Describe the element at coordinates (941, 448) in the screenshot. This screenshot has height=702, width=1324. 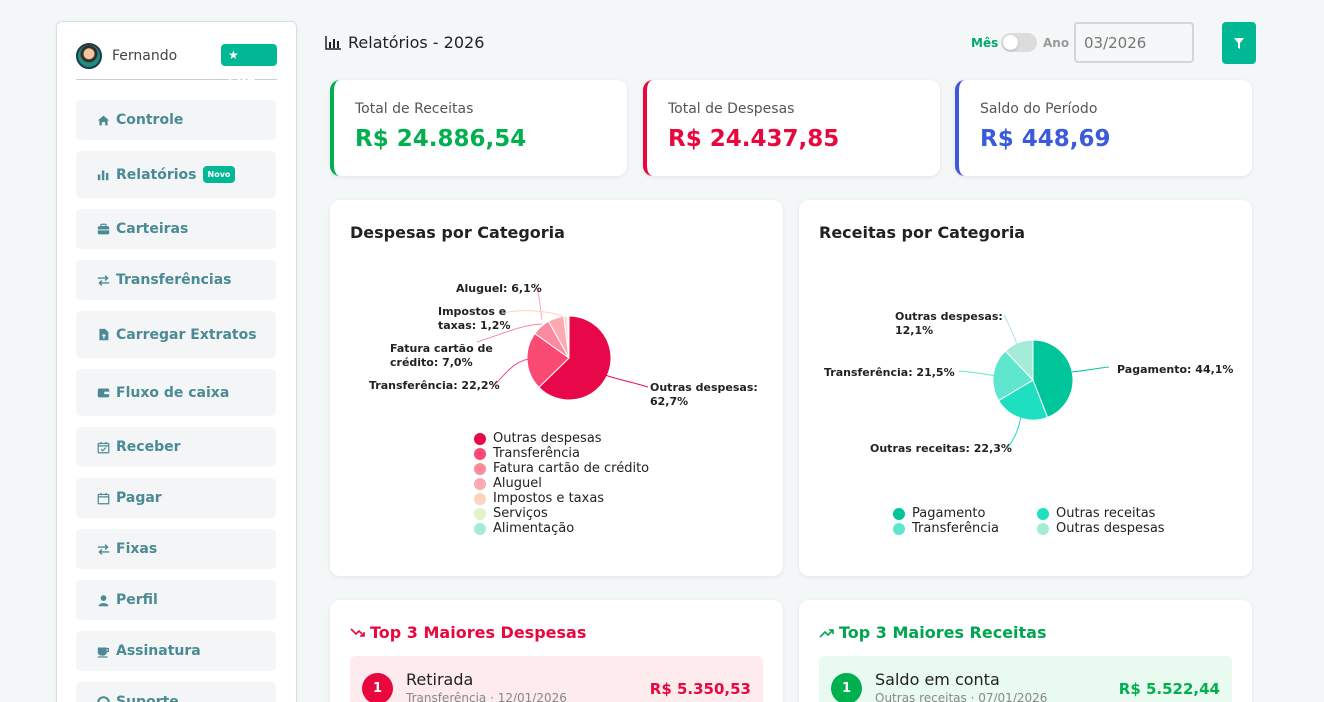
I see `pie-label: Outras receitas: 22,3%` at that location.